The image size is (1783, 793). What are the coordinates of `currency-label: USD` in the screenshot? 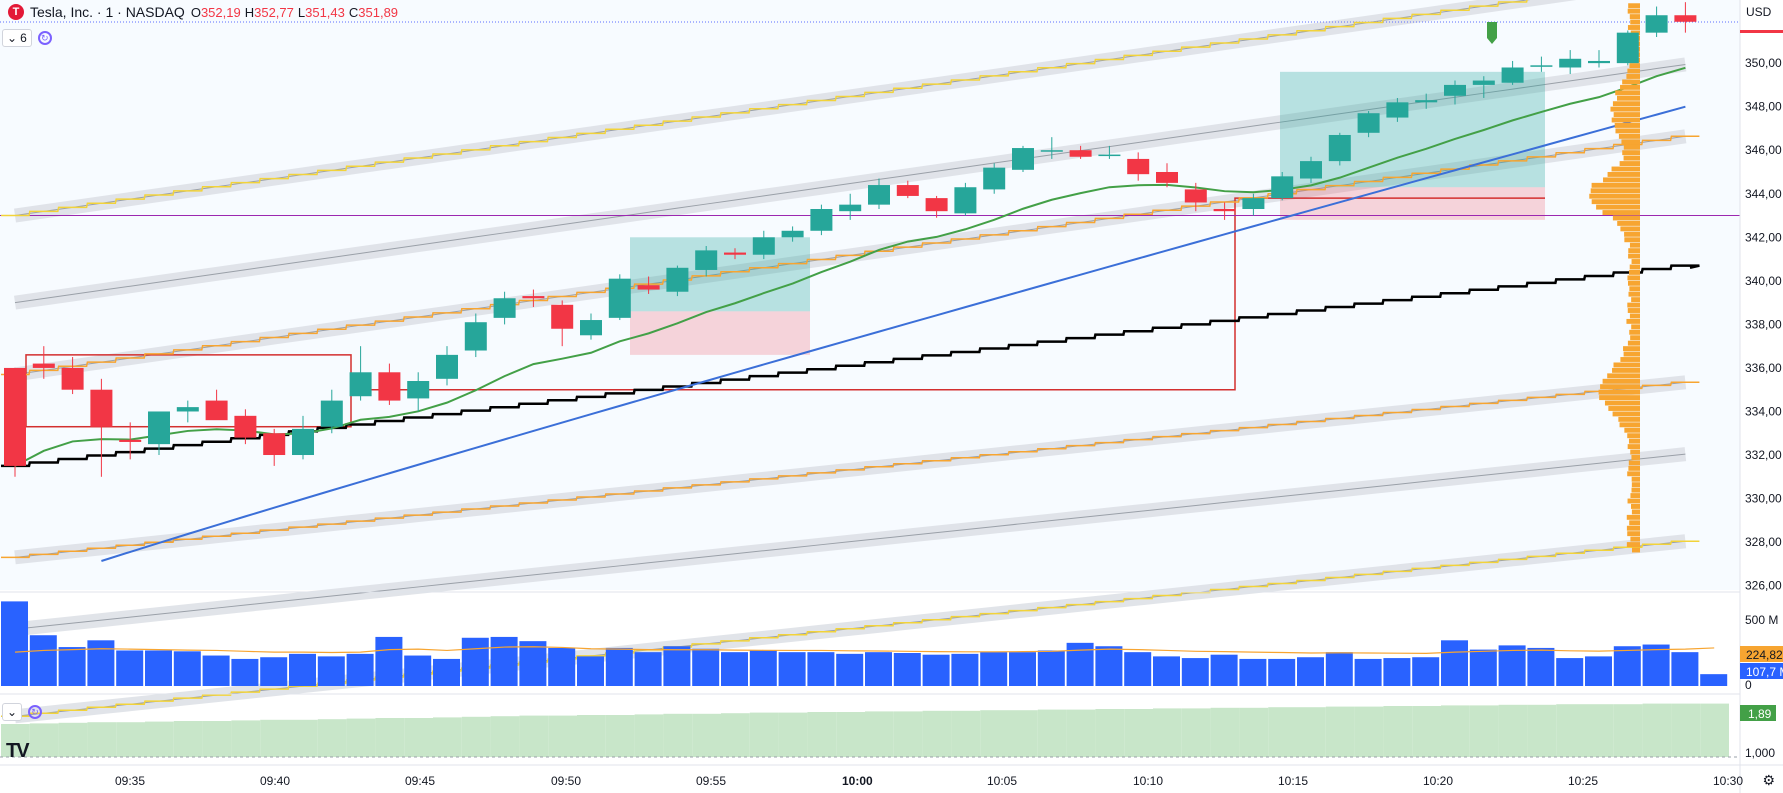 It's located at (1759, 12).